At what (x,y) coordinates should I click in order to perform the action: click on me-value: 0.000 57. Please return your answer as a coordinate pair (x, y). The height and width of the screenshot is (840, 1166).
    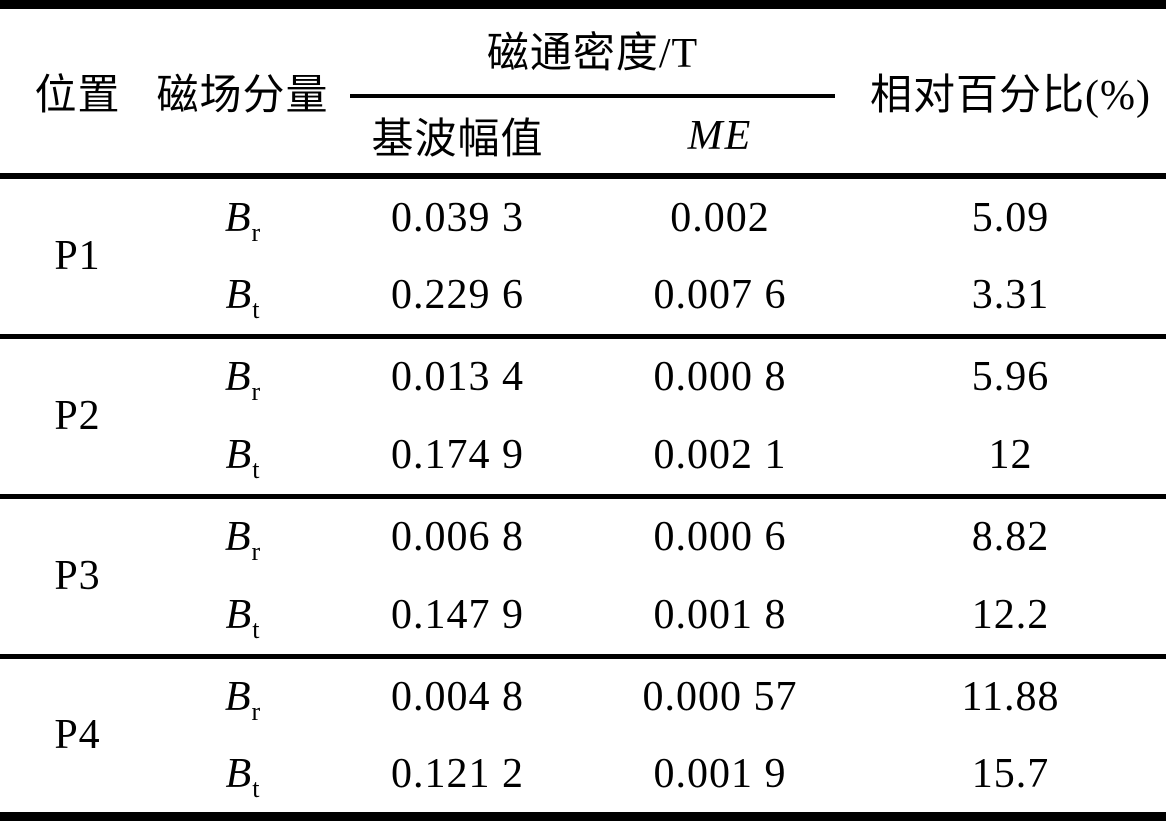
    Looking at the image, I should click on (720, 697).